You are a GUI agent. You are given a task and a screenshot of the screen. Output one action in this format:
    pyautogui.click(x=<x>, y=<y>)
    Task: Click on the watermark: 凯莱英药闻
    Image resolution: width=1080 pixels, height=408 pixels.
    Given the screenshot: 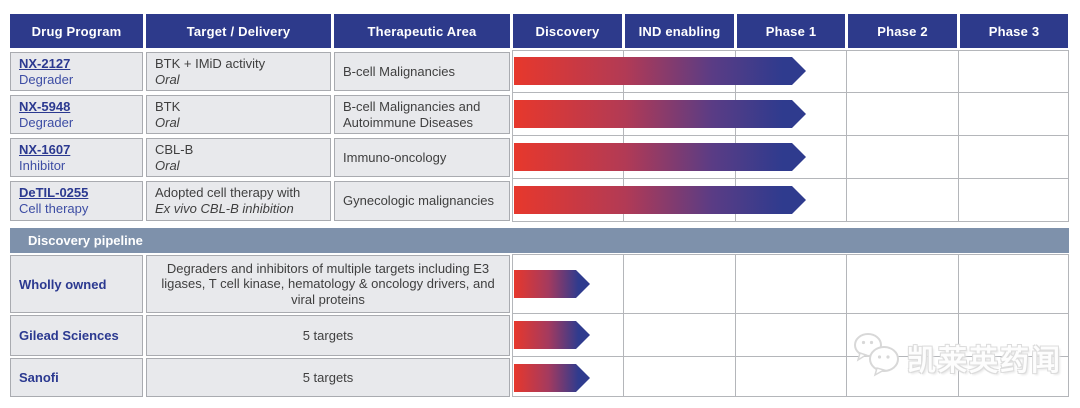 What is the action you would take?
    pyautogui.click(x=956, y=357)
    